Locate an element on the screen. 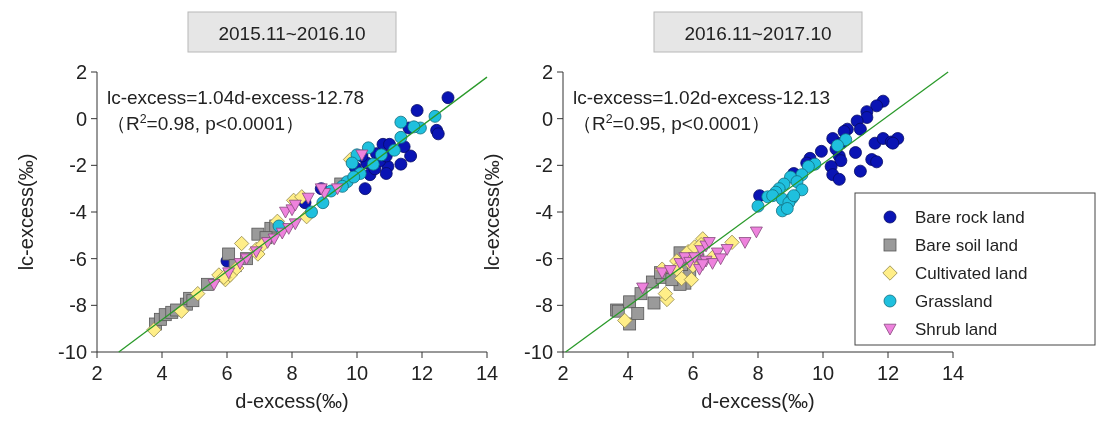  annotation: （R$^{2}$=0.98, p<0.0001） is located at coordinates (206, 123).